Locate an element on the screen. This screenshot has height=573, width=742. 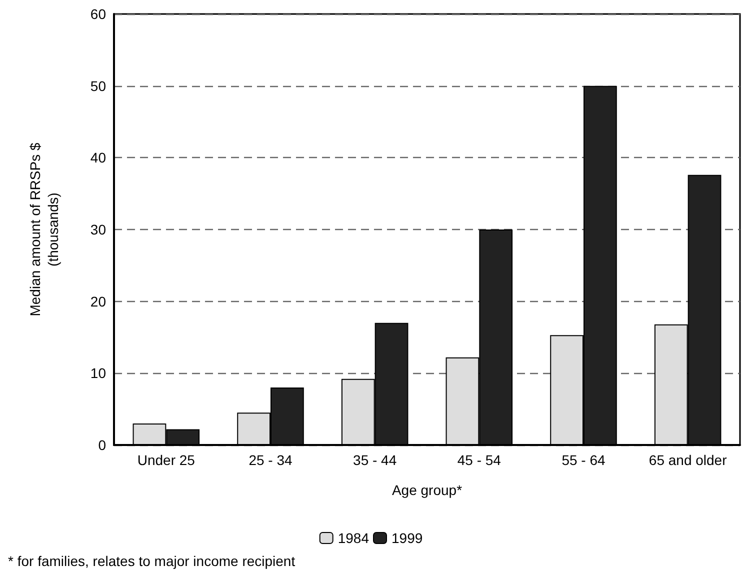
x-tick-label: 35 - 44 is located at coordinates (375, 460).